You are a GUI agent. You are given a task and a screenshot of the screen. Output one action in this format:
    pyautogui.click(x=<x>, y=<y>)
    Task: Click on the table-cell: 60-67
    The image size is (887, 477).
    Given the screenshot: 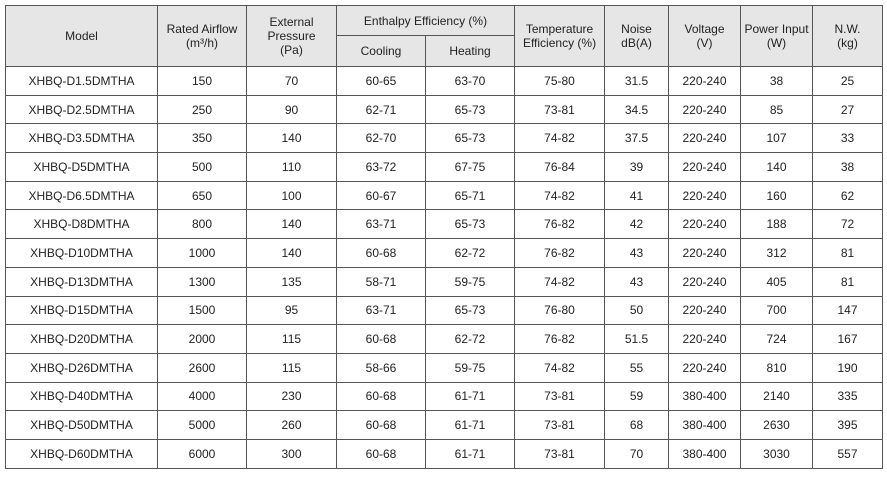 What is the action you would take?
    pyautogui.click(x=381, y=195)
    